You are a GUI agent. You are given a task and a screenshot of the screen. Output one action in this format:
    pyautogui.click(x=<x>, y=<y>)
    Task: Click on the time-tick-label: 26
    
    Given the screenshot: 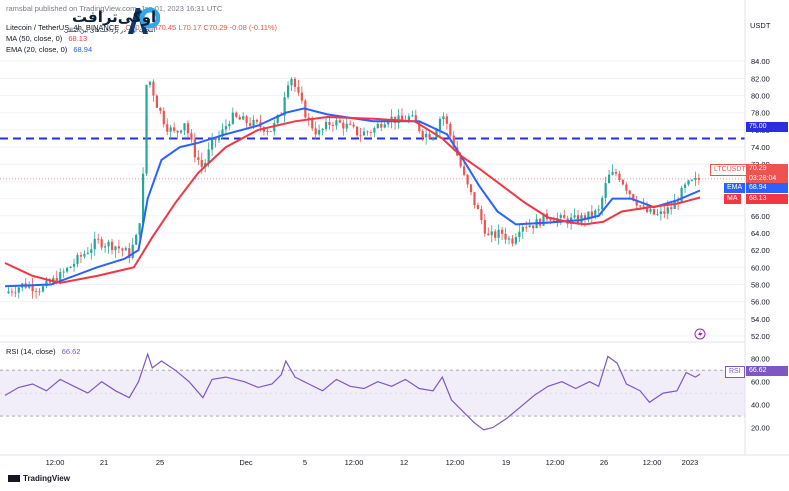 What is the action you would take?
    pyautogui.click(x=604, y=462)
    